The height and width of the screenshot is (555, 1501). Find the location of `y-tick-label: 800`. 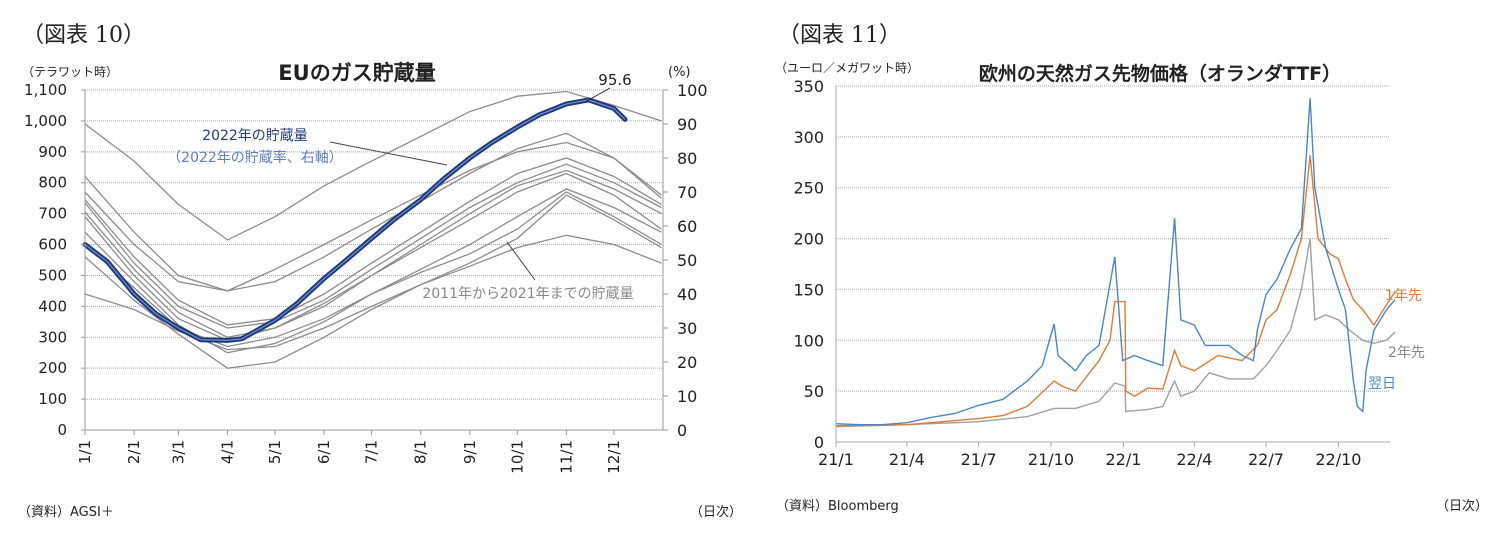

y-tick-label: 800 is located at coordinates (52, 183).